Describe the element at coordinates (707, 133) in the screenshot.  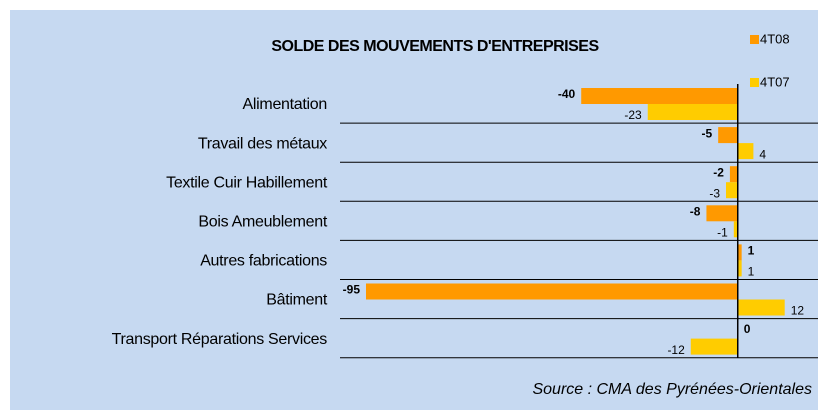
I see `value-label: -5` at that location.